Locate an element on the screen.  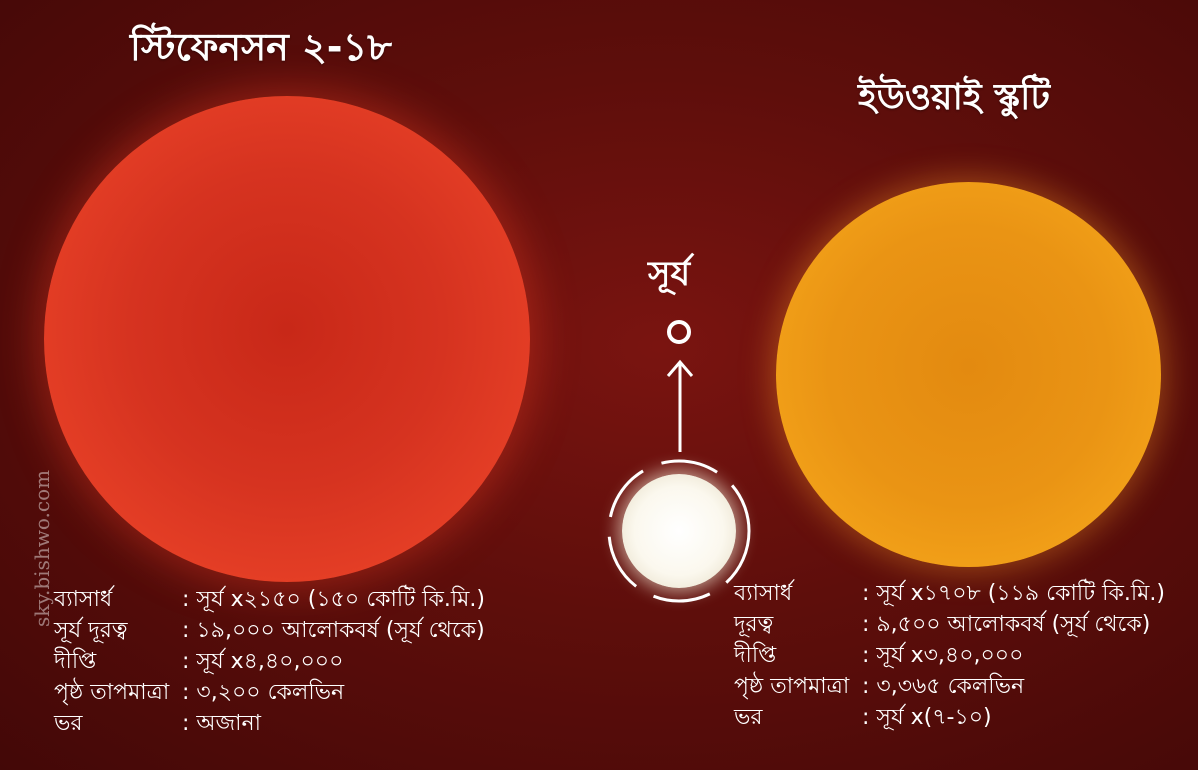
info-value: : সূর্য x(৭-১০) is located at coordinates (927, 717).